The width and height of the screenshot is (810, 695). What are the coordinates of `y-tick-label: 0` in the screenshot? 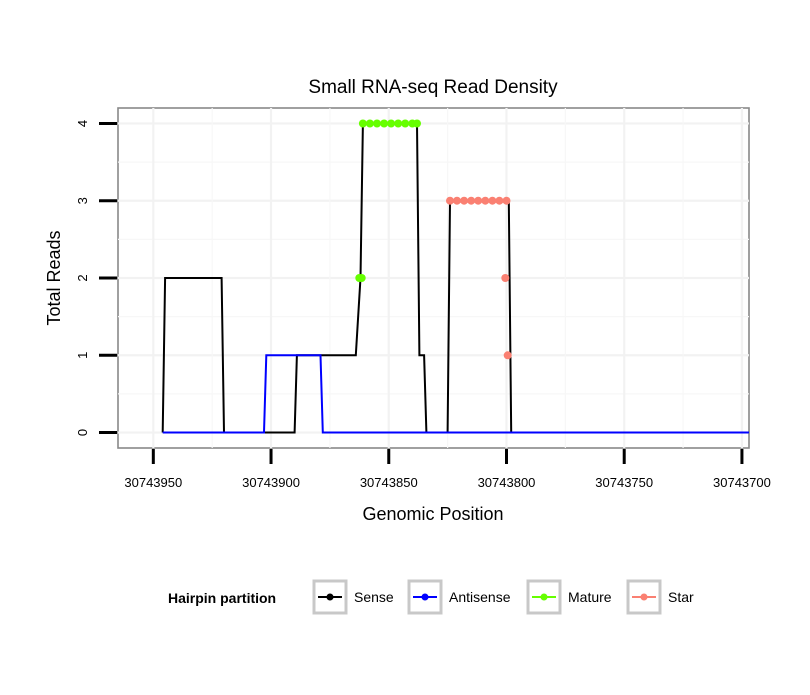 It's located at (82, 432).